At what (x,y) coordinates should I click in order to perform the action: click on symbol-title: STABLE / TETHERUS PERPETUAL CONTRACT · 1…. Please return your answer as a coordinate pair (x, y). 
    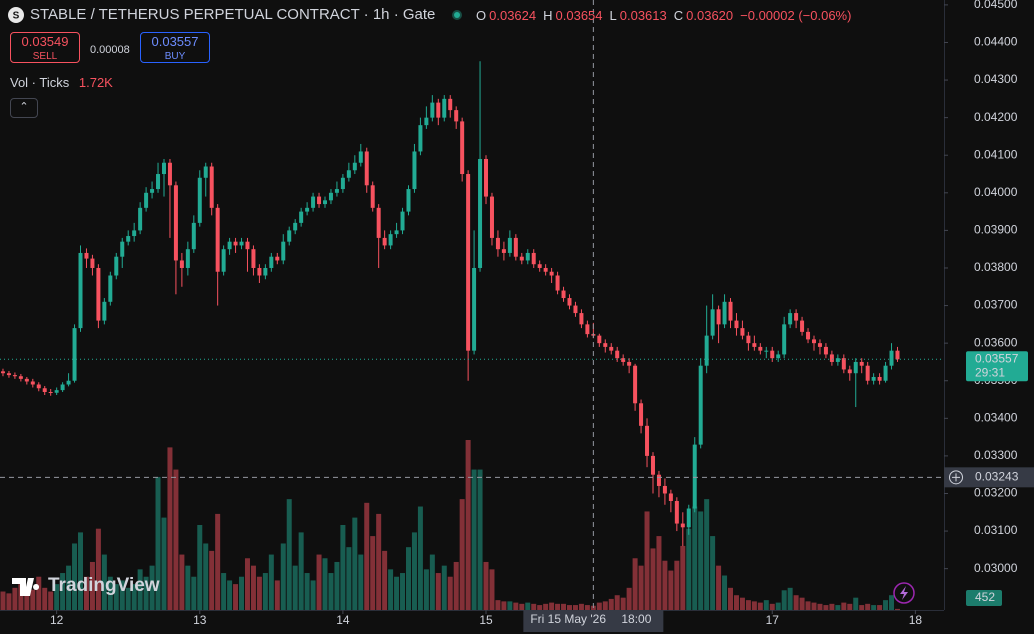
    Looking at the image, I should click on (233, 14).